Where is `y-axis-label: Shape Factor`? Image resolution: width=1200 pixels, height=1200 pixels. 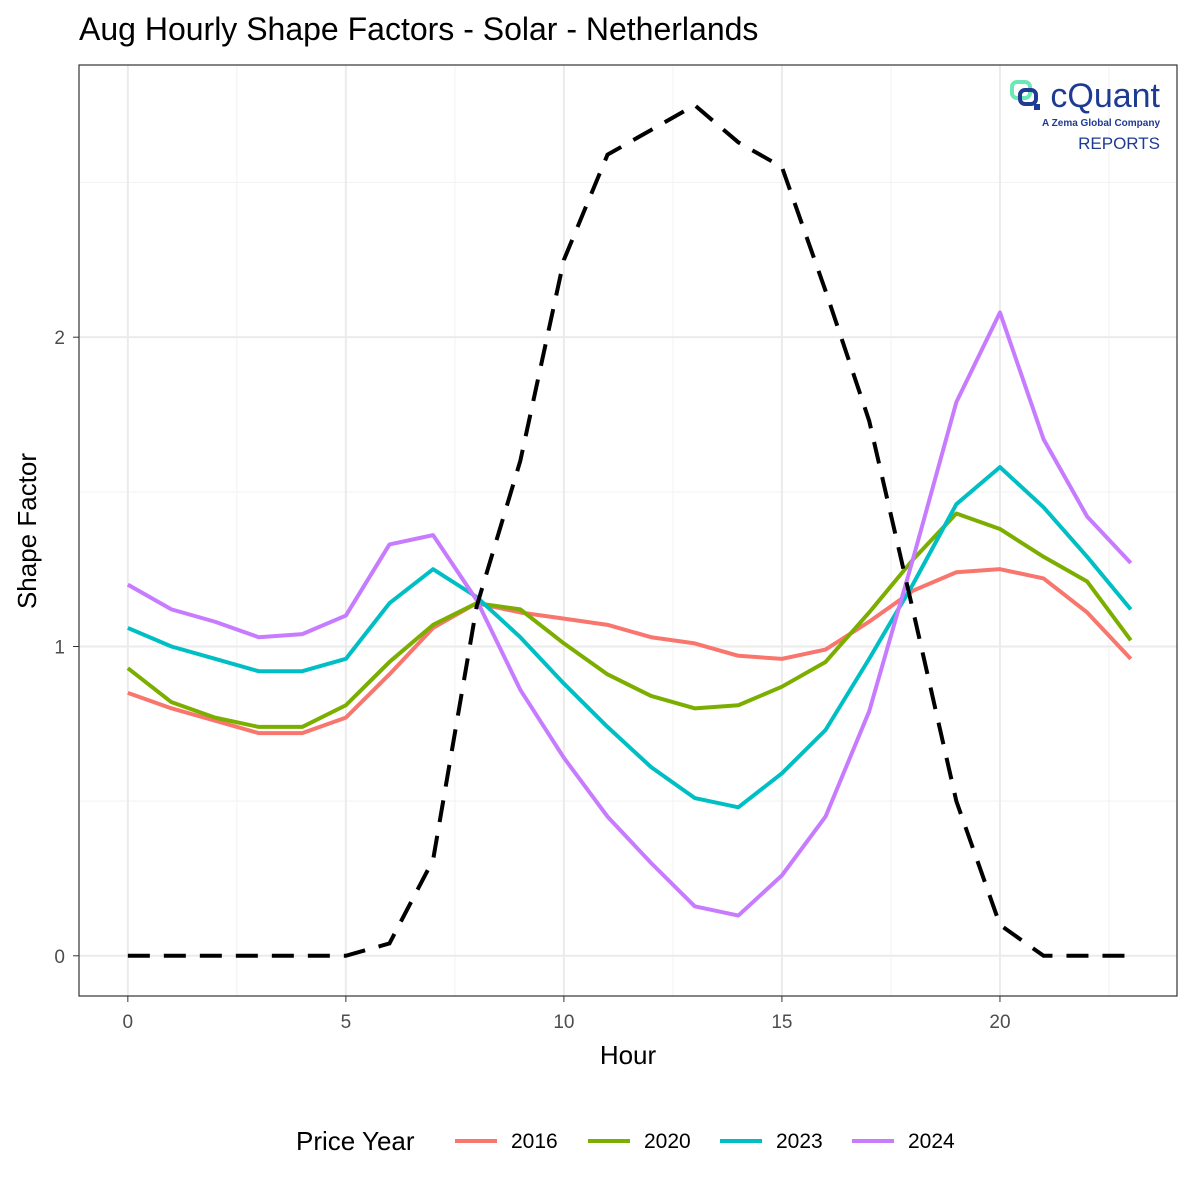 y-axis-label: Shape Factor is located at coordinates (27, 531).